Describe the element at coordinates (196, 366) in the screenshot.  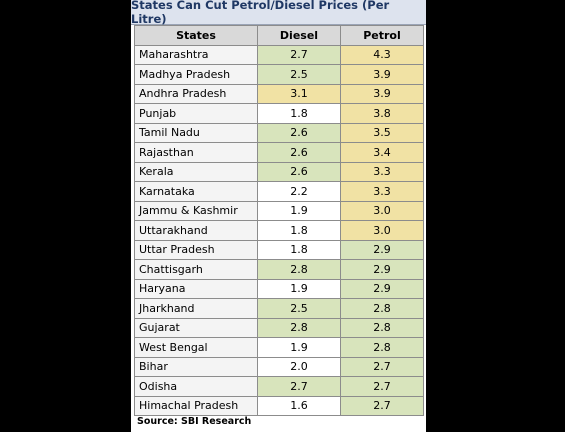
I see `state-cell: Bihar` at that location.